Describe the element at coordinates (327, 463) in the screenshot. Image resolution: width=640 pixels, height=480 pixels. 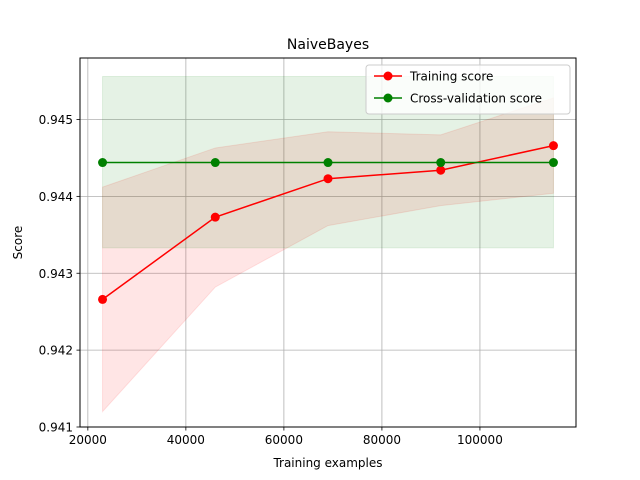
I see `x-axis-title: Training examples` at that location.